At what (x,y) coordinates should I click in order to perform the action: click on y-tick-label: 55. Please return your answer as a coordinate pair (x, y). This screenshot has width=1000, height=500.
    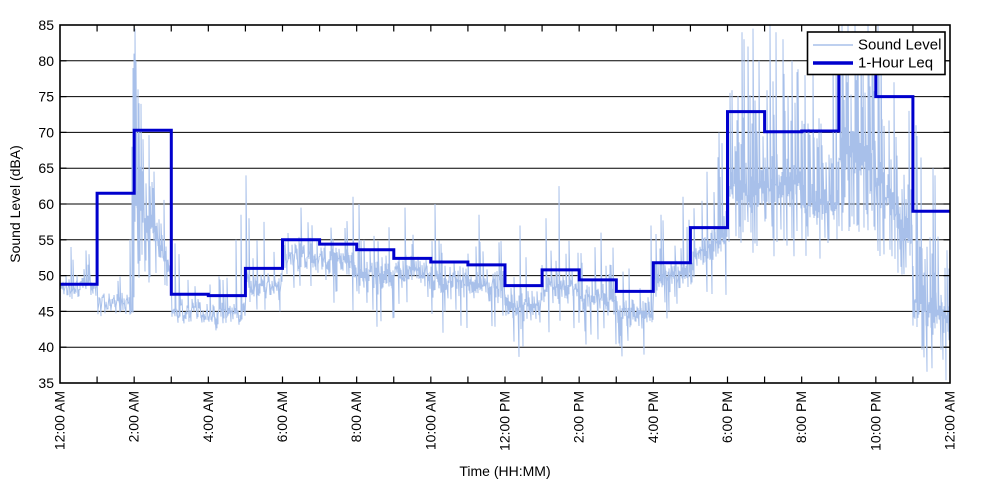
    Looking at the image, I should click on (46, 240).